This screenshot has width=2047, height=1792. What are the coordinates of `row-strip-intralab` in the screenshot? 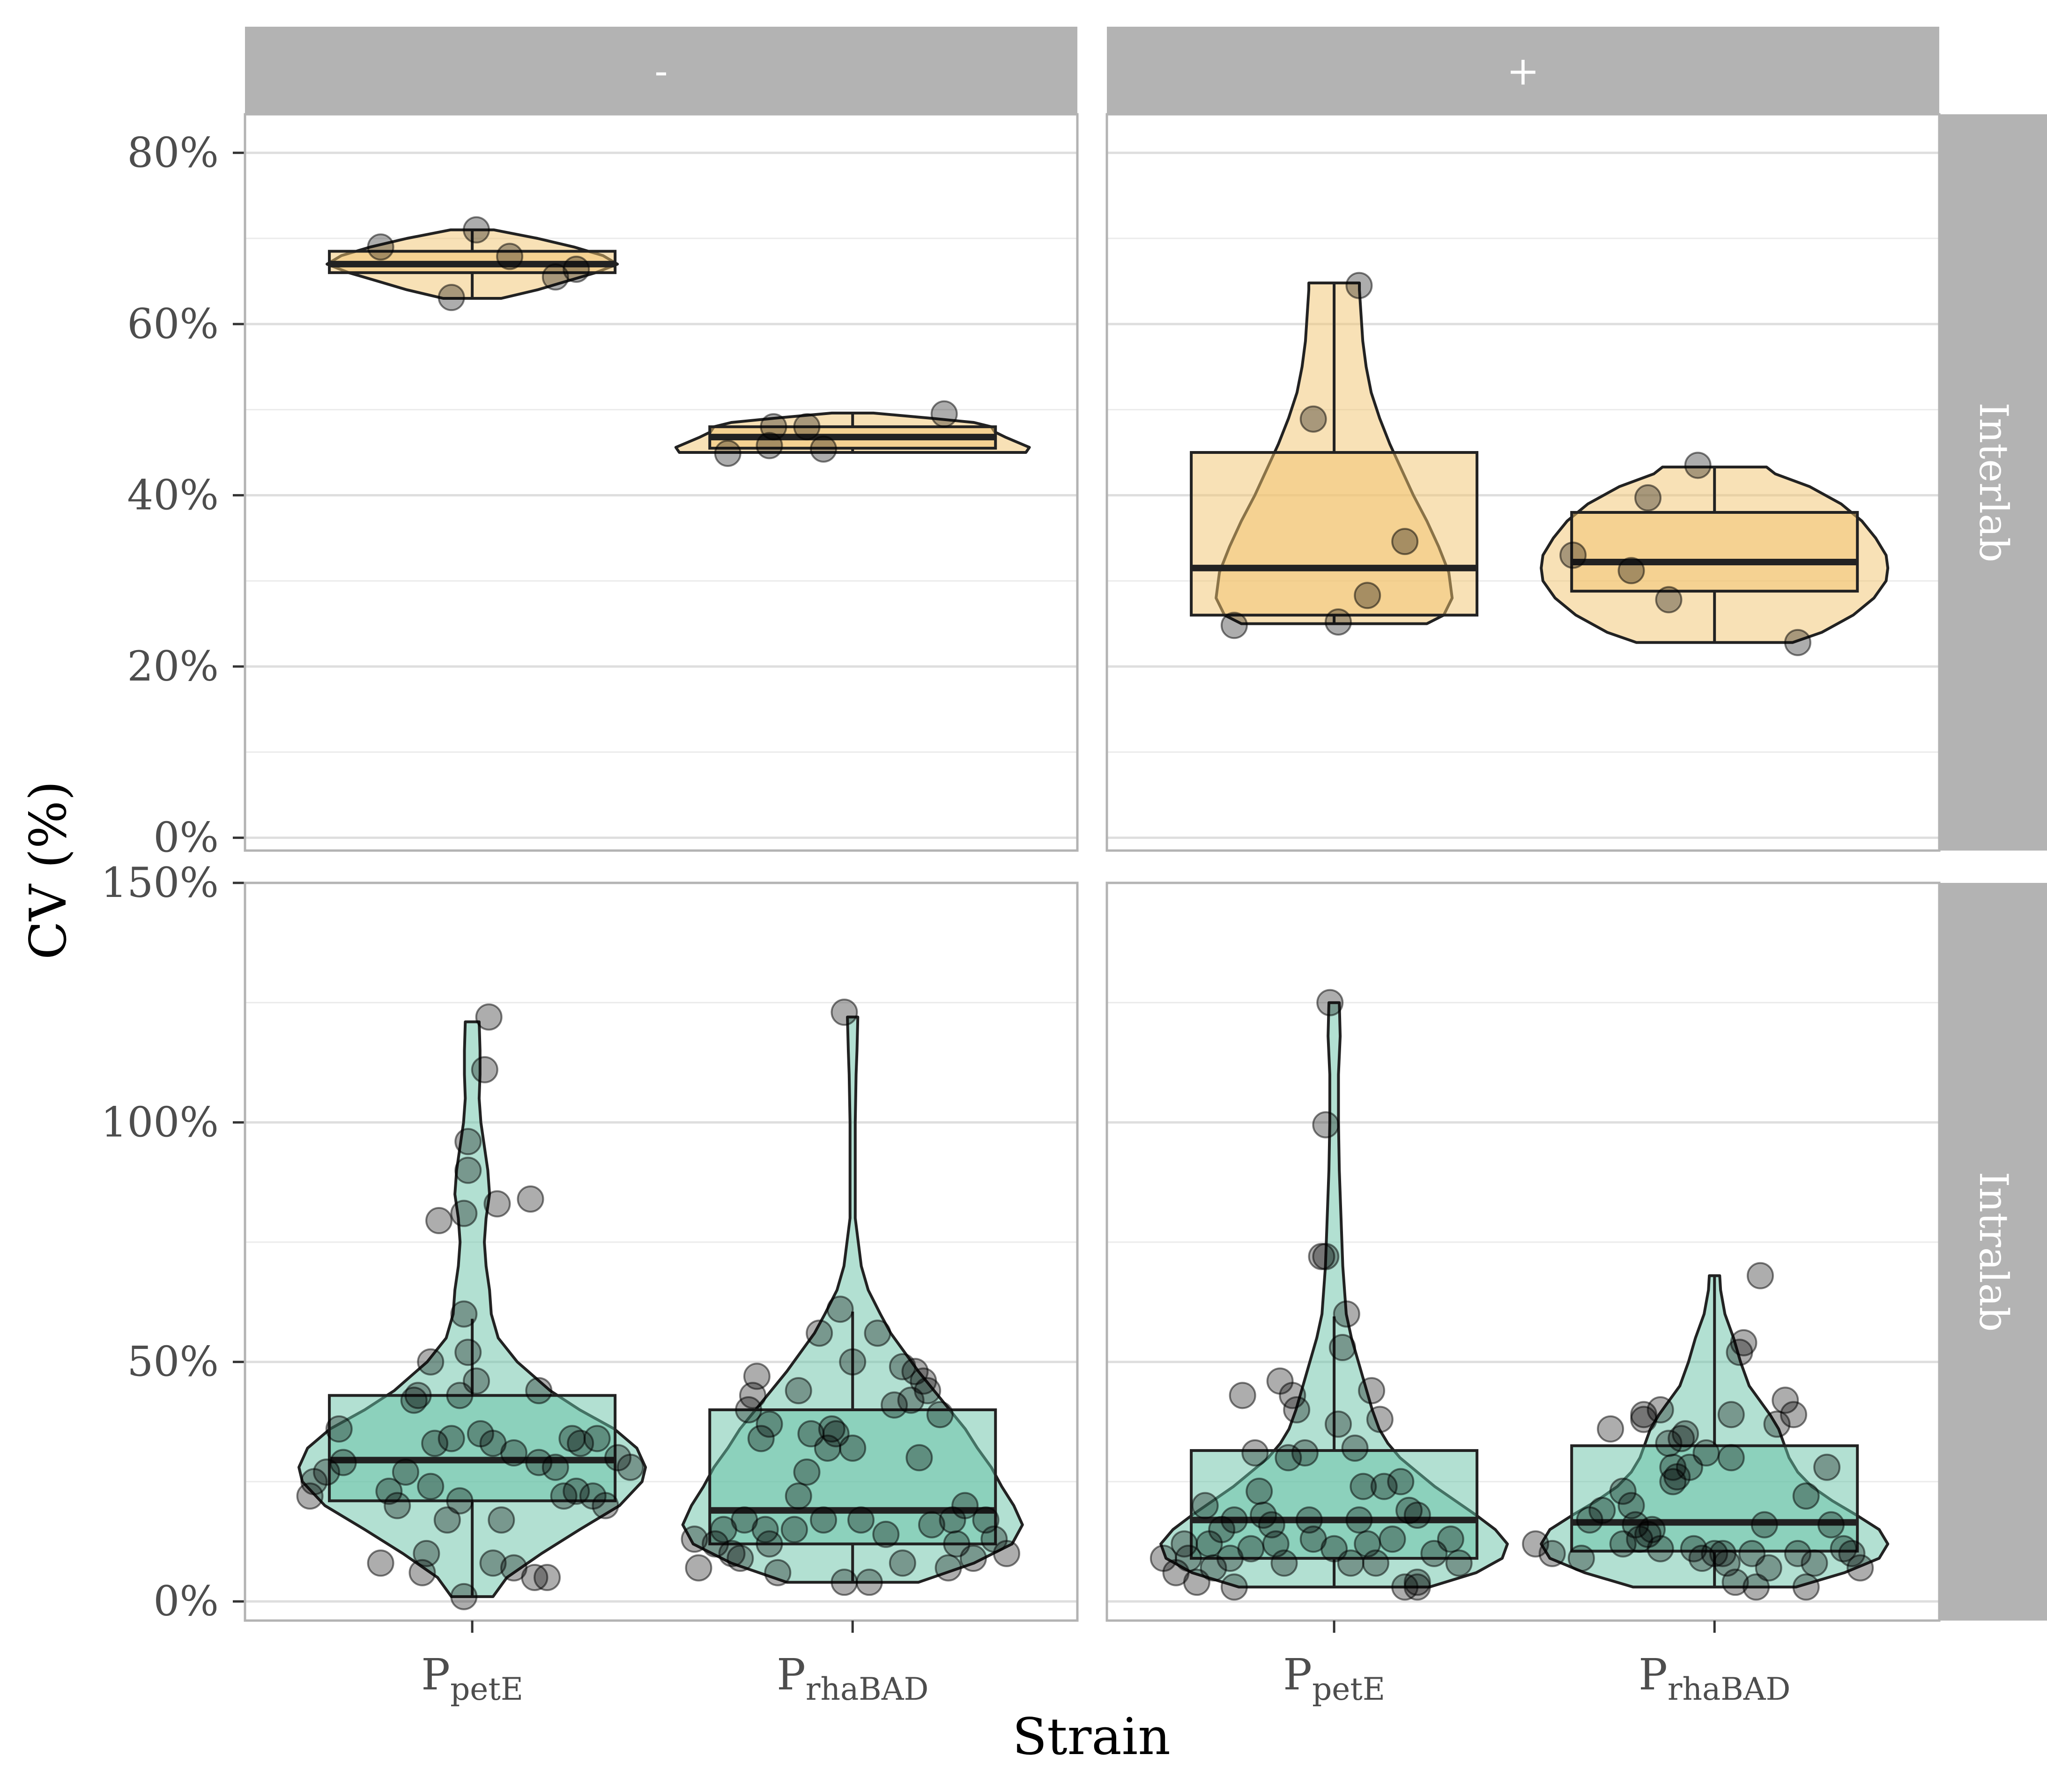 It's located at (1993, 1252).